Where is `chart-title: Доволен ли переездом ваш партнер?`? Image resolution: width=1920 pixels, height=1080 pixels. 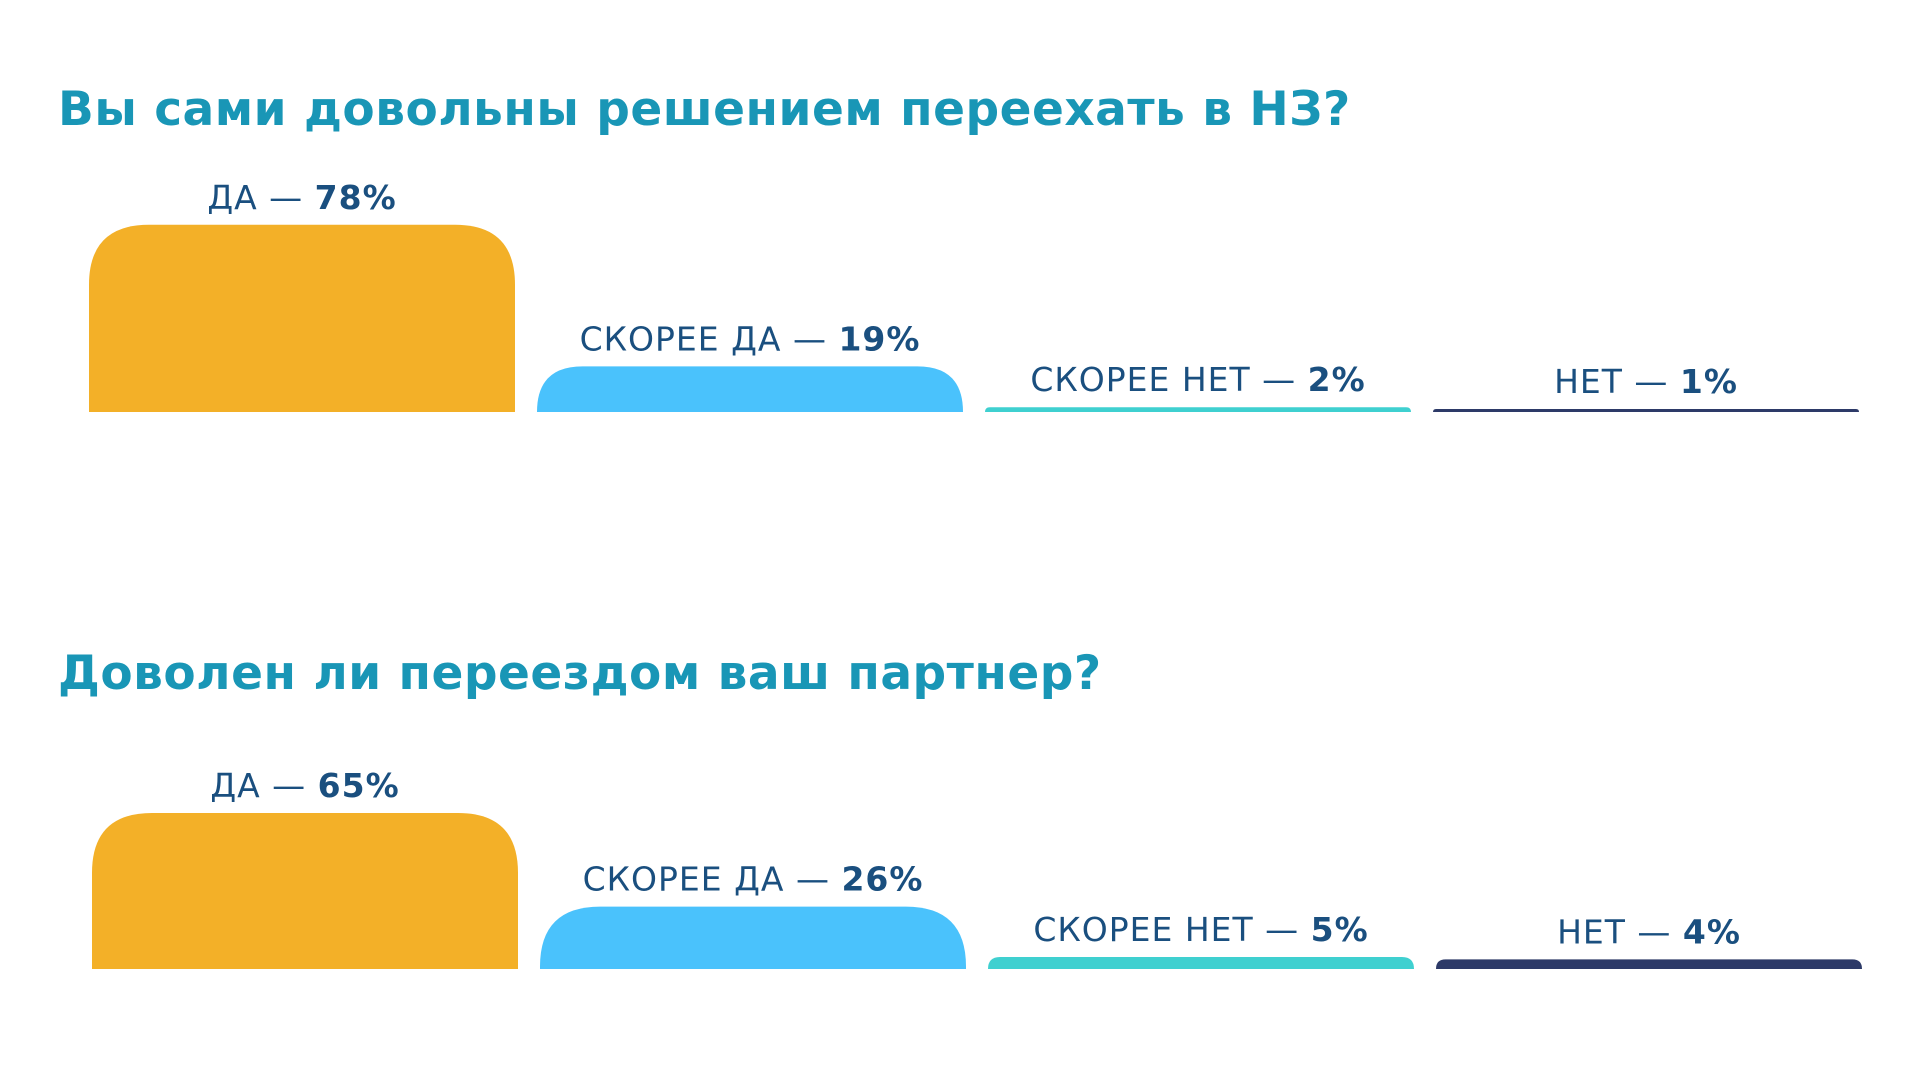
chart-title: Доволен ли переездом ваш партнер? is located at coordinates (580, 673).